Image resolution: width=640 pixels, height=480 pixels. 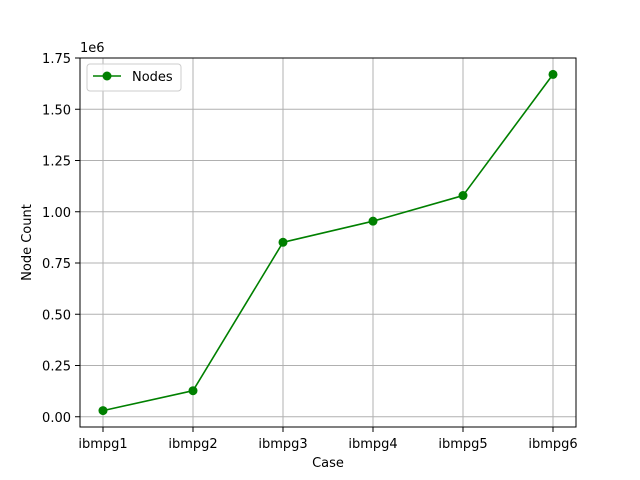 What do you see at coordinates (56, 162) in the screenshot?
I see `y-tick-label: 1.25` at bounding box center [56, 162].